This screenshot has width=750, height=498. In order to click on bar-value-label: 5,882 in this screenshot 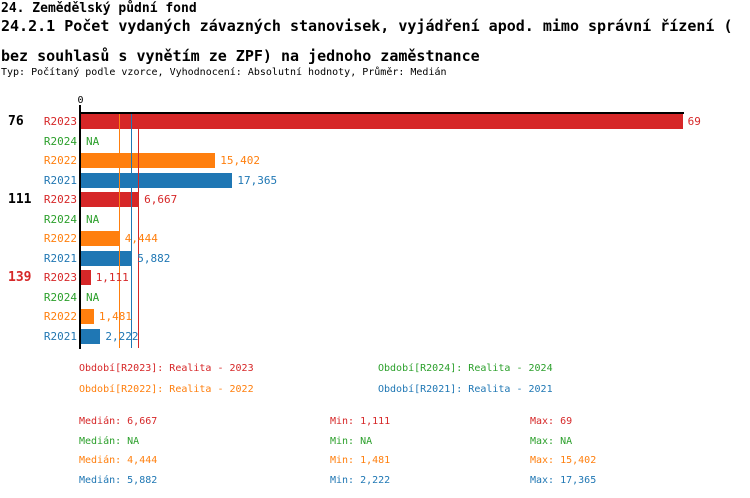, I will do `click(154, 258)`.